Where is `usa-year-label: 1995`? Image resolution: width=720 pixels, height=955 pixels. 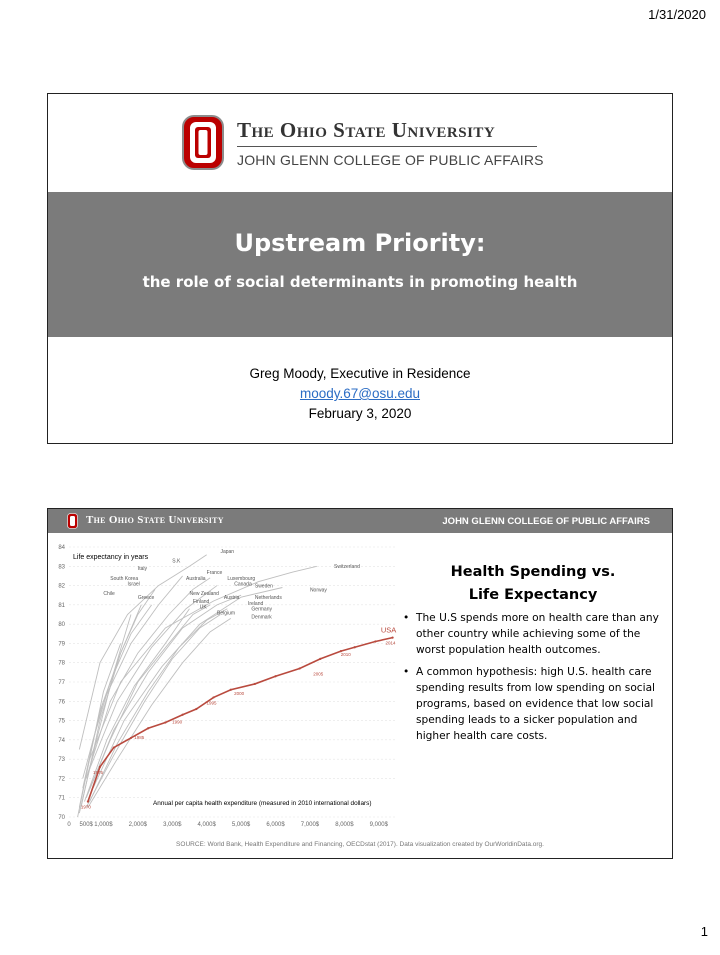
usa-year-label: 1995 is located at coordinates (212, 702).